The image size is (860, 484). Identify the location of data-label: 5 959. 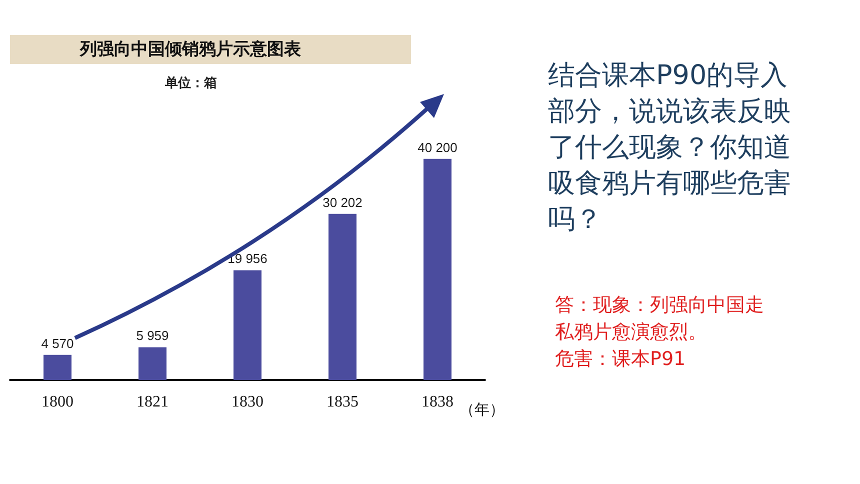
(152, 336).